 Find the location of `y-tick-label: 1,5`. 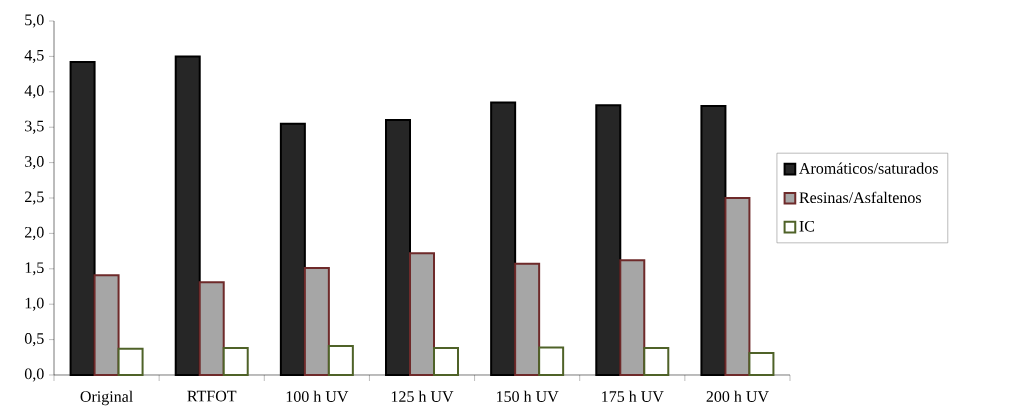

y-tick-label: 1,5 is located at coordinates (34, 269).